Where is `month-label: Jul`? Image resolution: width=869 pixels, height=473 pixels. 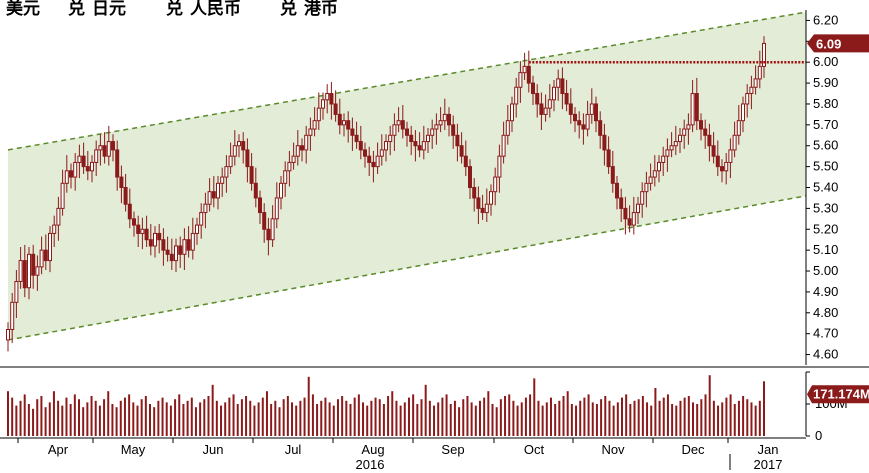 month-label: Jul is located at coordinates (293, 449).